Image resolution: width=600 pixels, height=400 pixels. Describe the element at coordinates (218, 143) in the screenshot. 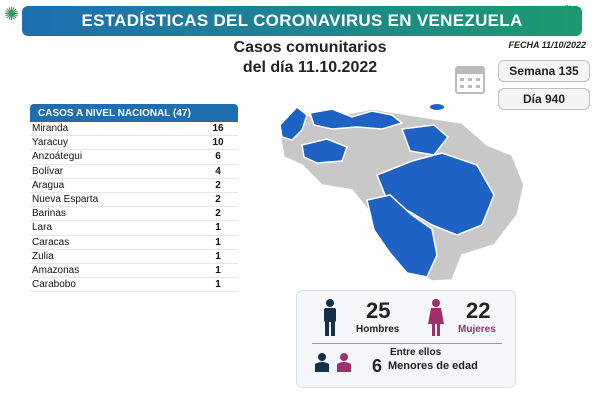

I see `table-row-value: 10` at that location.